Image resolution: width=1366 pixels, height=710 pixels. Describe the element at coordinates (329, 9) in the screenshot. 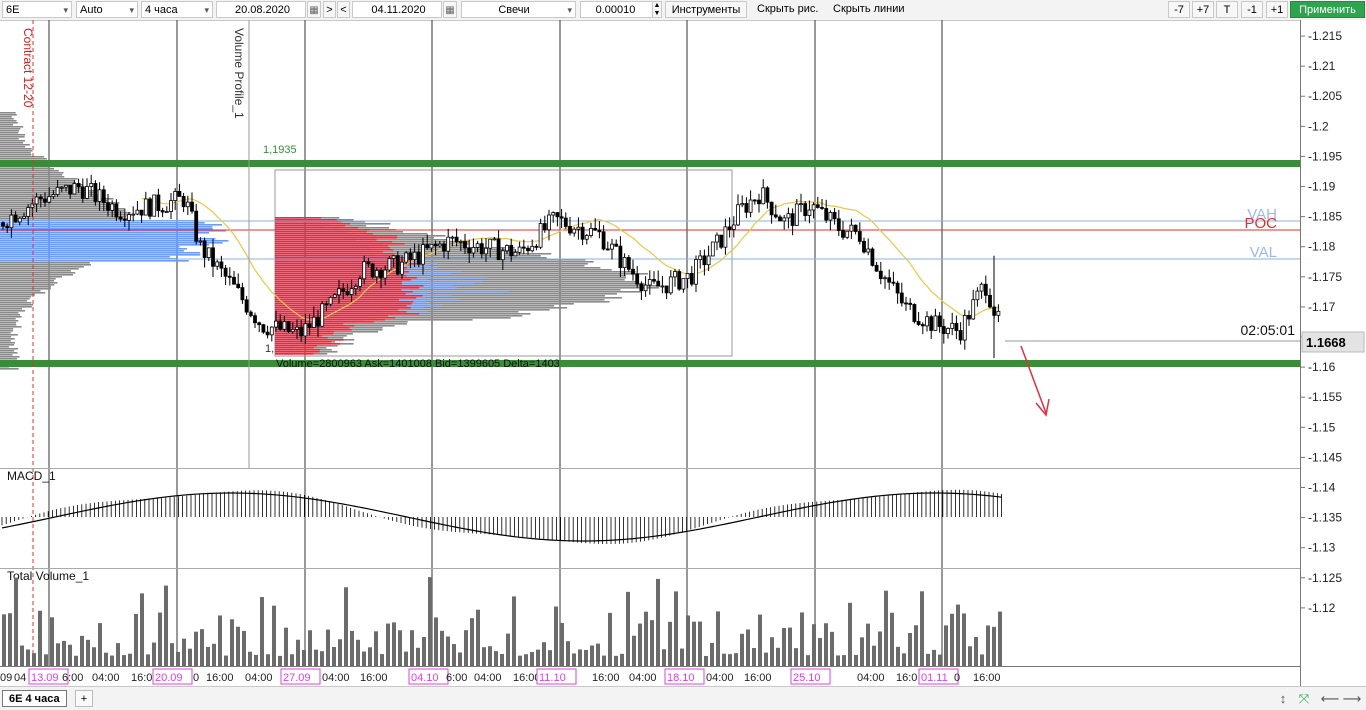

I see `nav-next-button: >` at that location.